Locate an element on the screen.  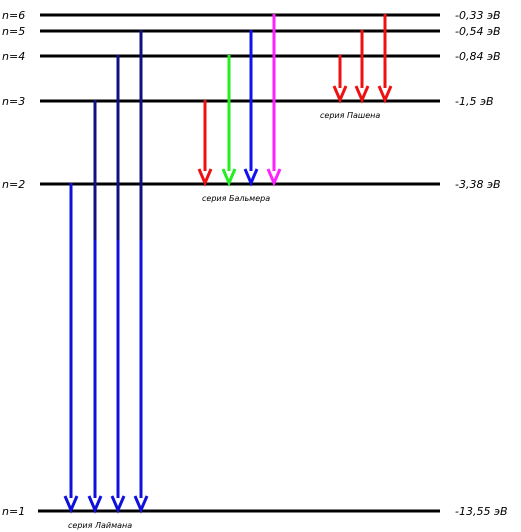
series-label: серия Лаймана is located at coordinates (100, 525).